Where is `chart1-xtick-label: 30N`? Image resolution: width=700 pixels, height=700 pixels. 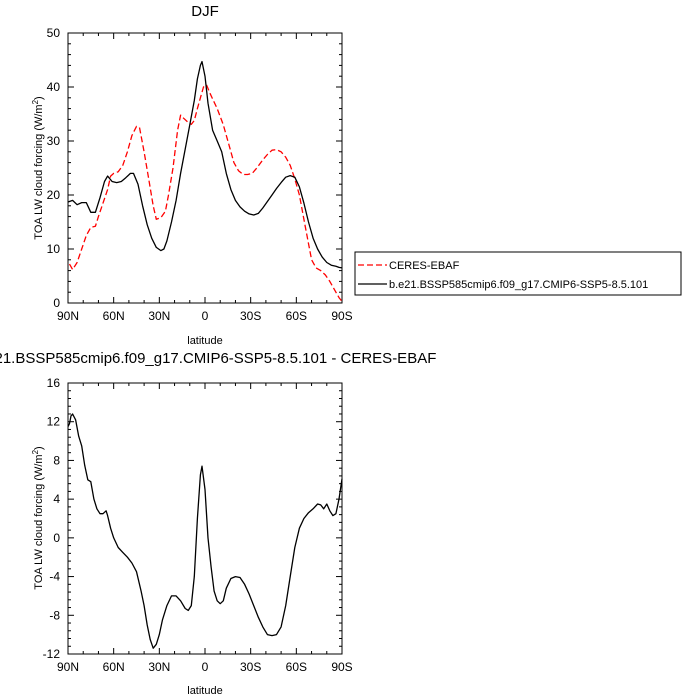
chart1-xtick-label: 30N is located at coordinates (159, 316).